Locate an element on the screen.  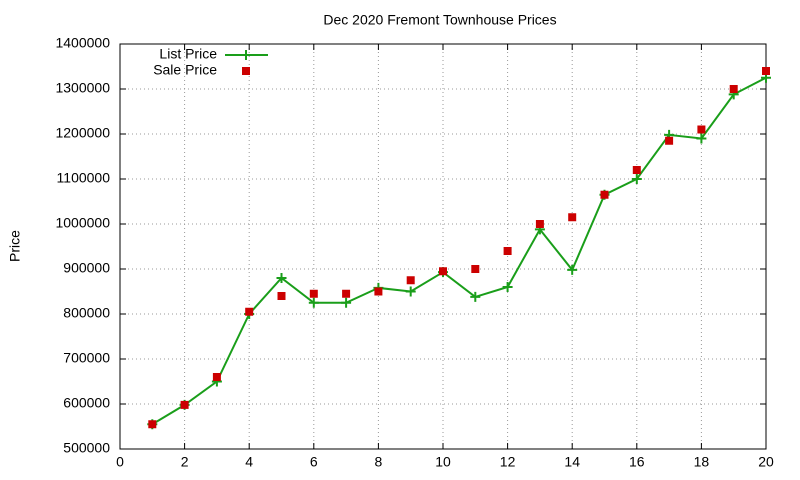
y-tick-label: 1100000 is located at coordinates (84, 178).